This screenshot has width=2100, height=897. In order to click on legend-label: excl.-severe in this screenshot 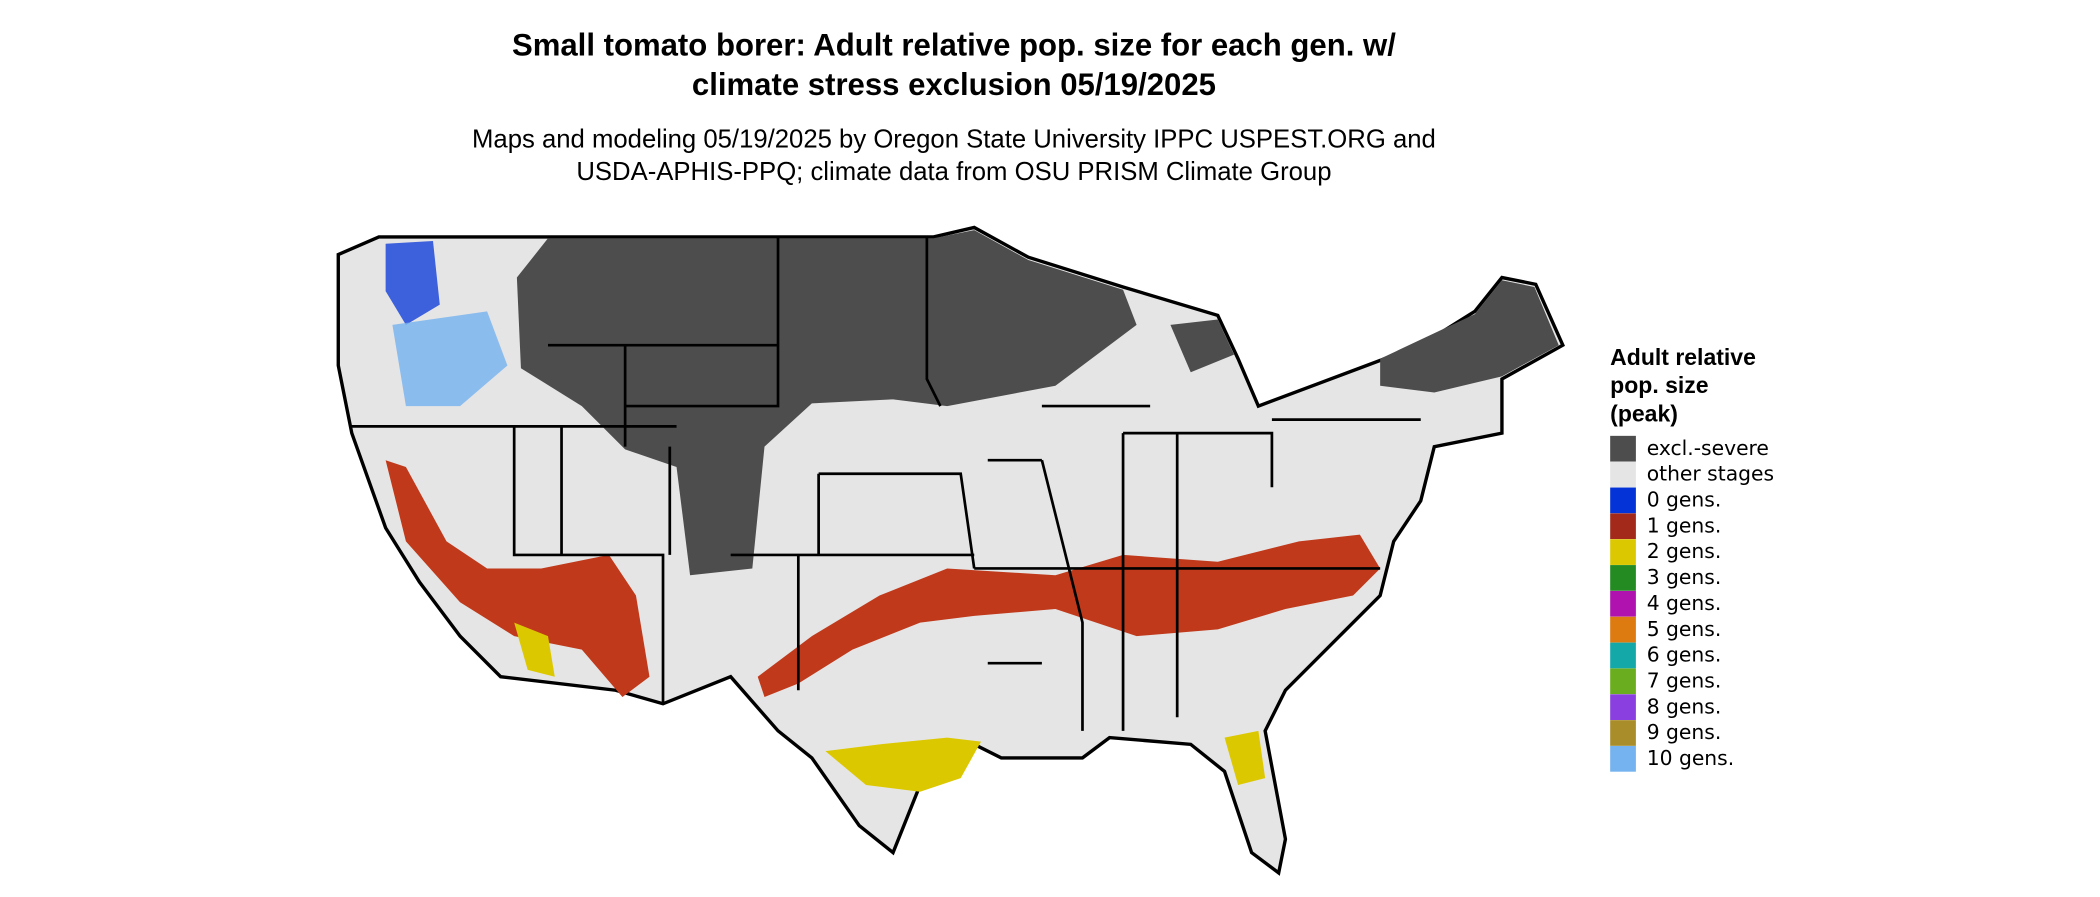, I will do `click(1708, 448)`.